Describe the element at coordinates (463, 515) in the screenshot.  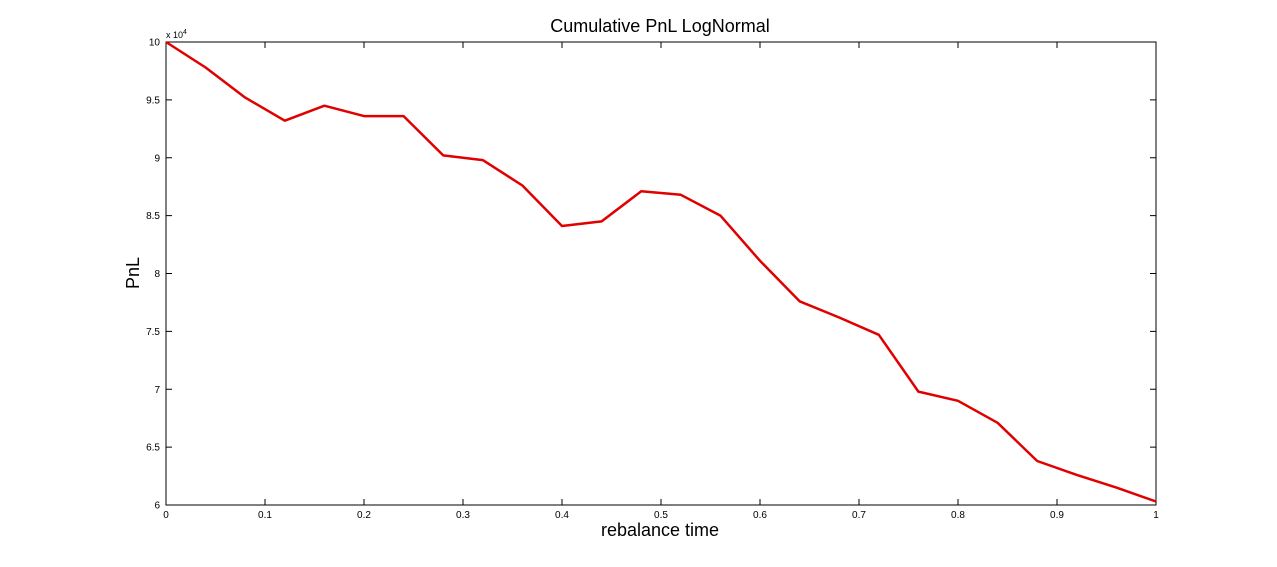
I see `x-tick-label: 0.3` at that location.